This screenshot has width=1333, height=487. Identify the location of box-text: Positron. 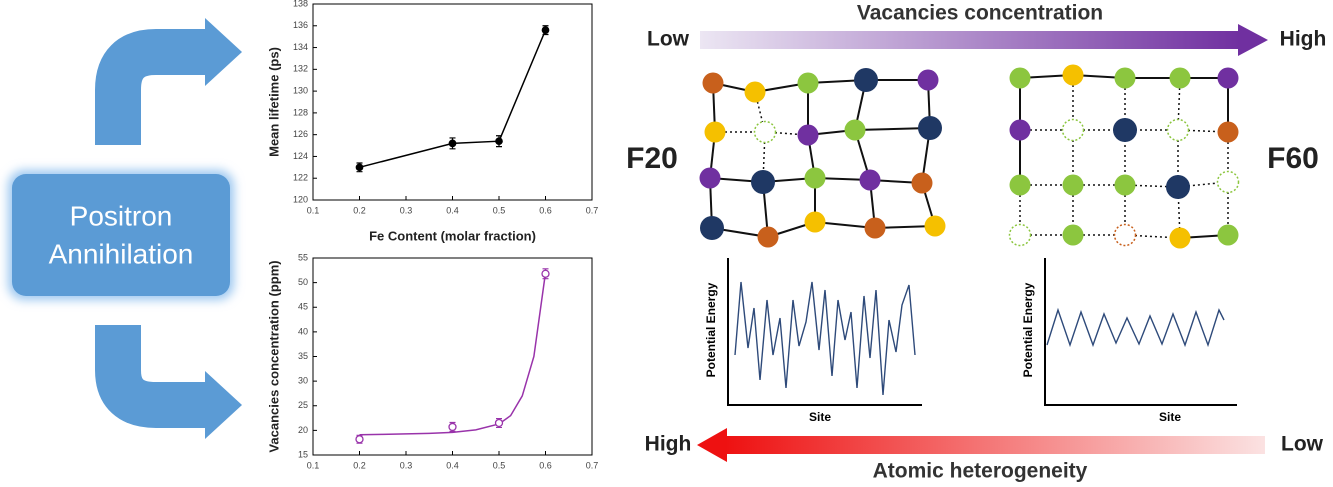
(121, 215).